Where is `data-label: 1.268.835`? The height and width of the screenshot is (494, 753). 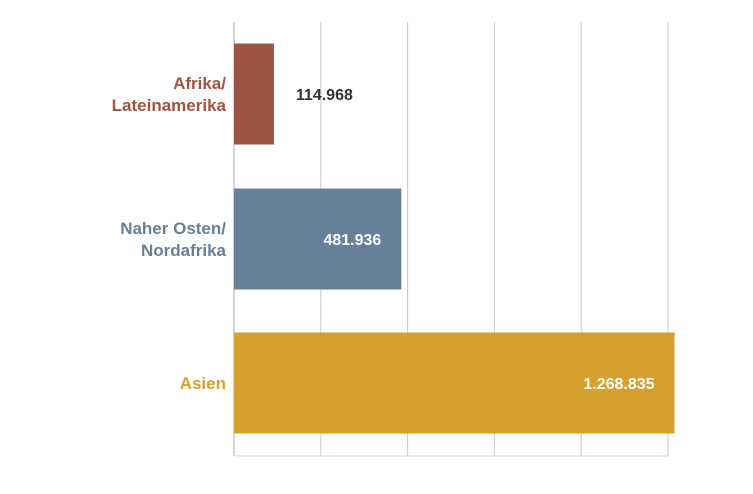
data-label: 1.268.835 is located at coordinates (618, 384).